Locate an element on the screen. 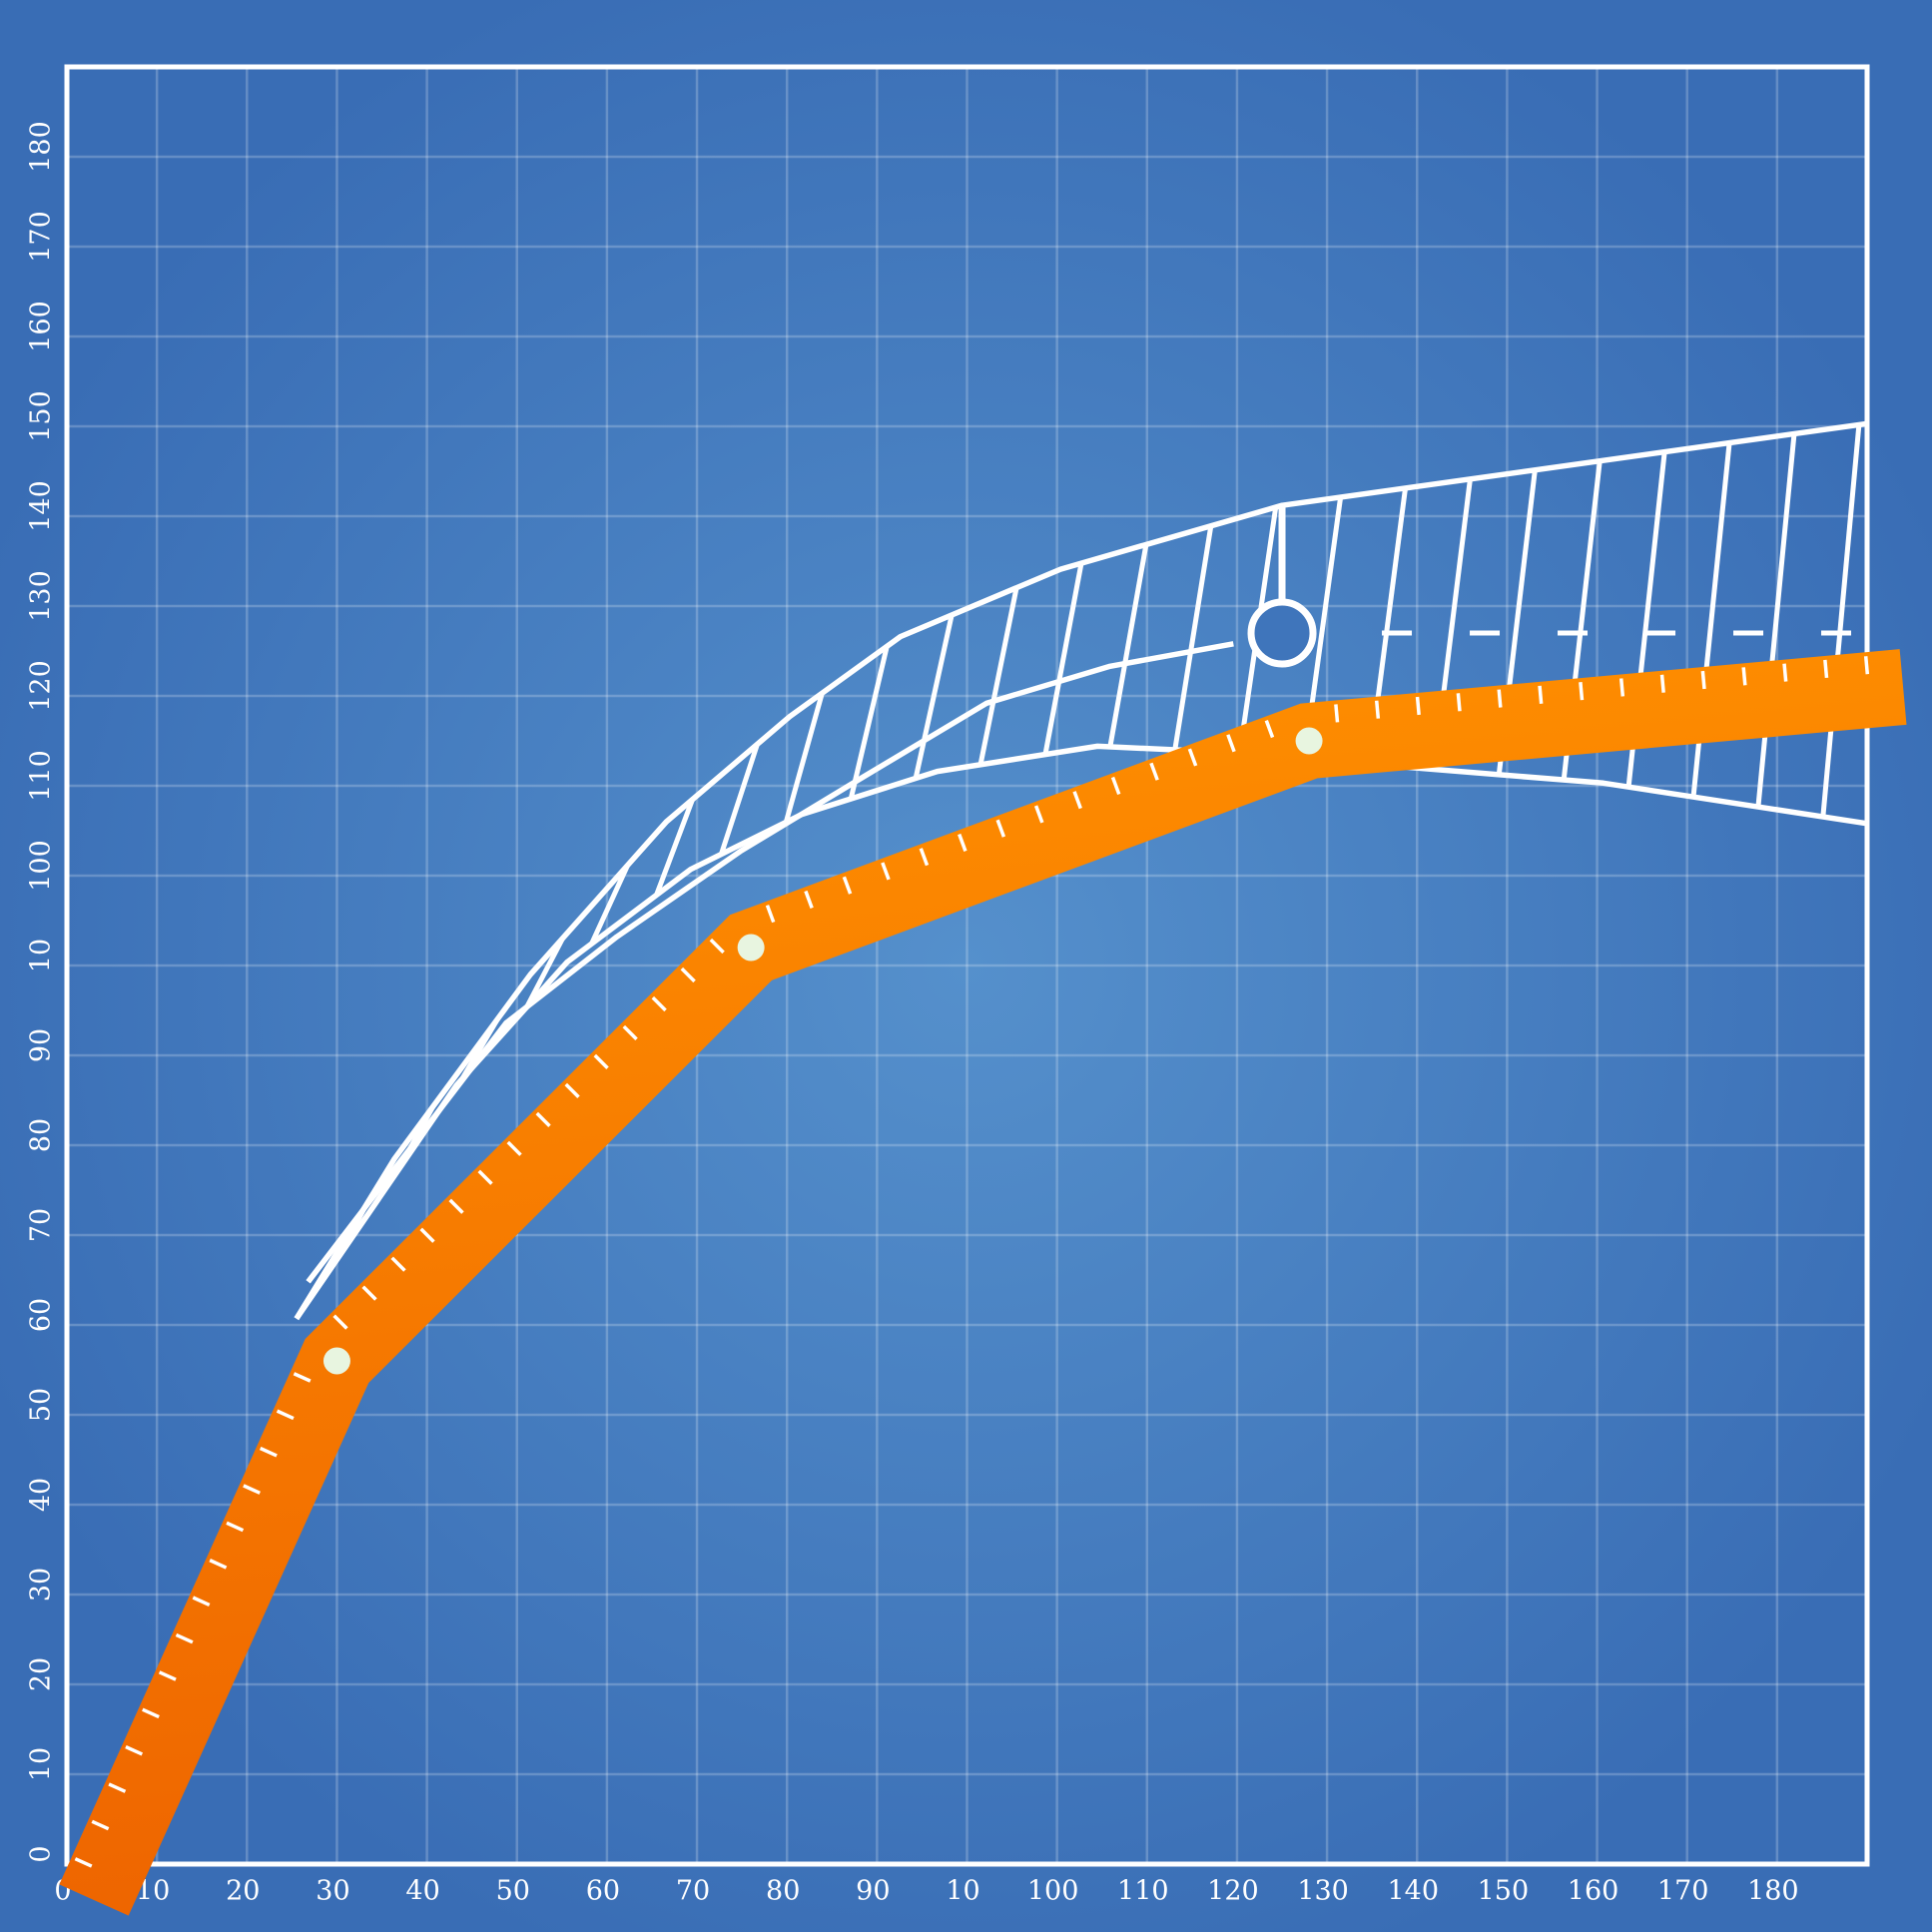 The height and width of the screenshot is (1932, 1932). y-tick-label: 170 is located at coordinates (41, 237).